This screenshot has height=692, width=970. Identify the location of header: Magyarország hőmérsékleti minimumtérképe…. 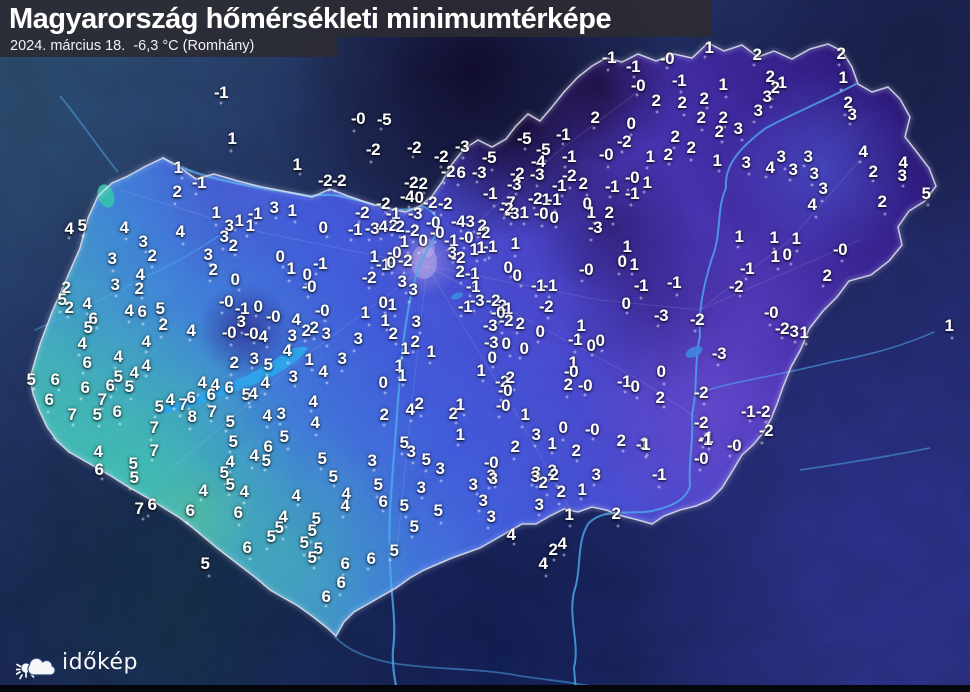
(356, 28).